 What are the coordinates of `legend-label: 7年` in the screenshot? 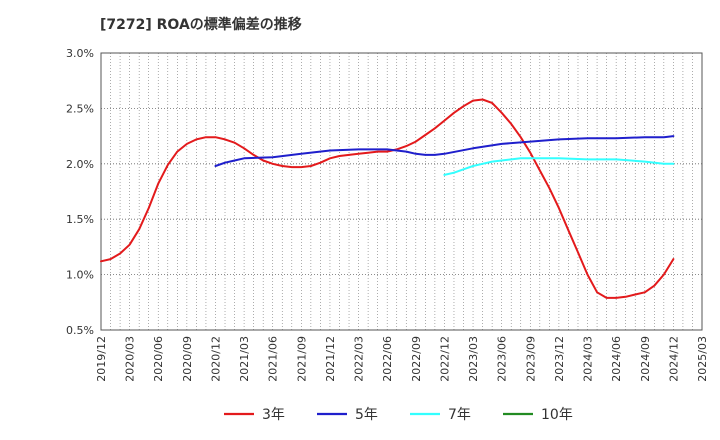 It's located at (459, 415).